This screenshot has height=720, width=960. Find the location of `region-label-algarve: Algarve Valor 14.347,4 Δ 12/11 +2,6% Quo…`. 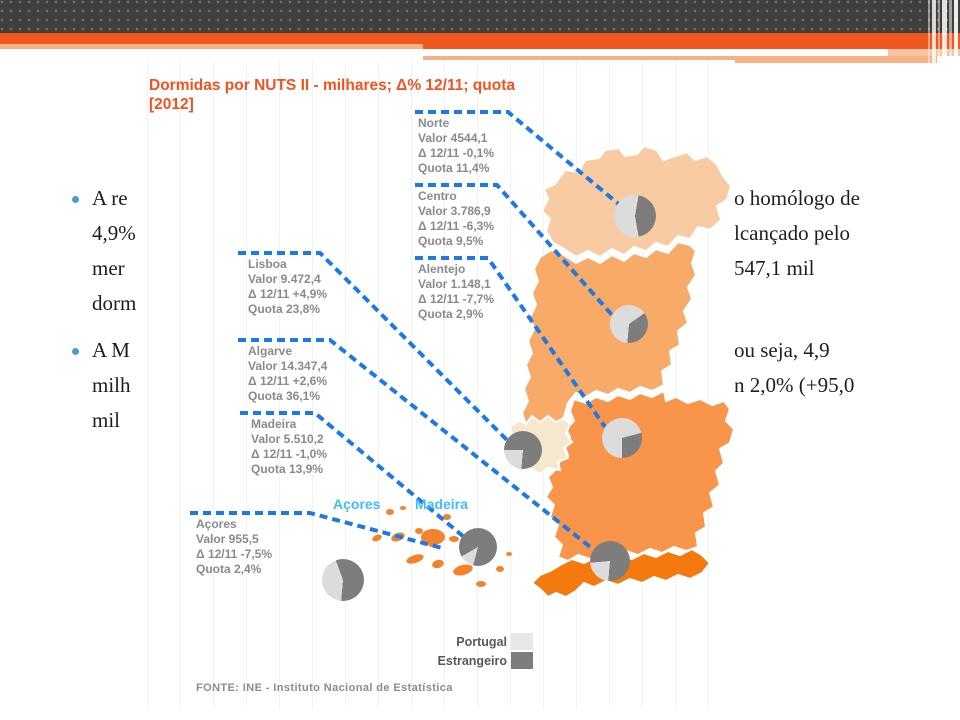

region-label-algarve: Algarve Valor 14.347,4 Δ 12/11 +2,6% Quo… is located at coordinates (287, 374).